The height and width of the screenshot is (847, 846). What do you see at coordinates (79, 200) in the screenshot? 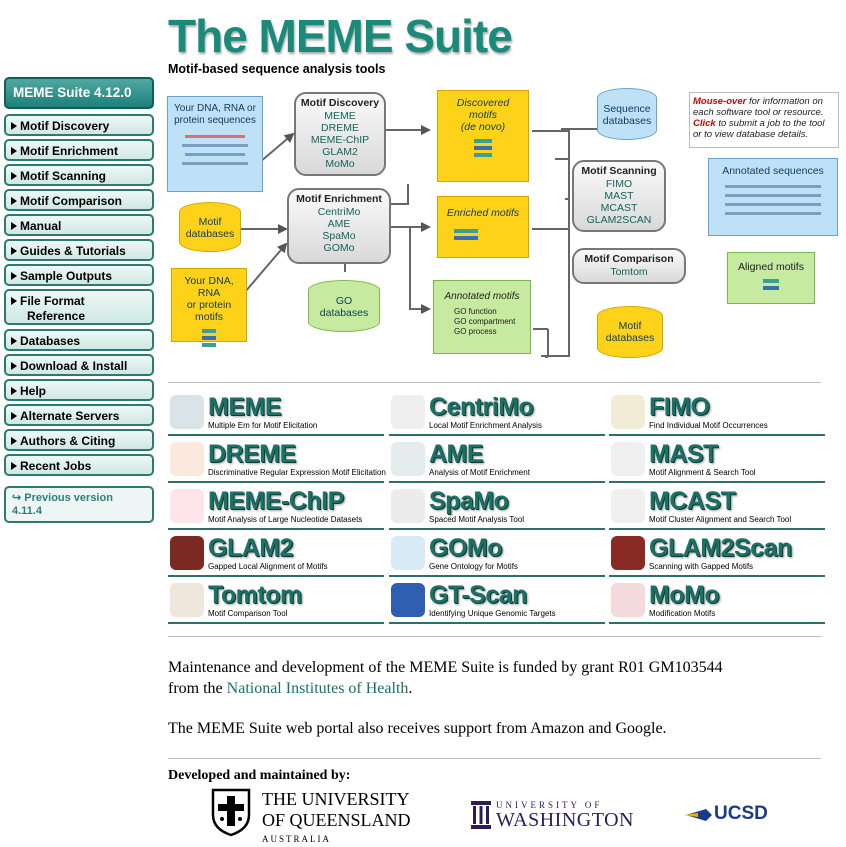
I see `menu-motif-comparison: Motif Comparison` at bounding box center [79, 200].